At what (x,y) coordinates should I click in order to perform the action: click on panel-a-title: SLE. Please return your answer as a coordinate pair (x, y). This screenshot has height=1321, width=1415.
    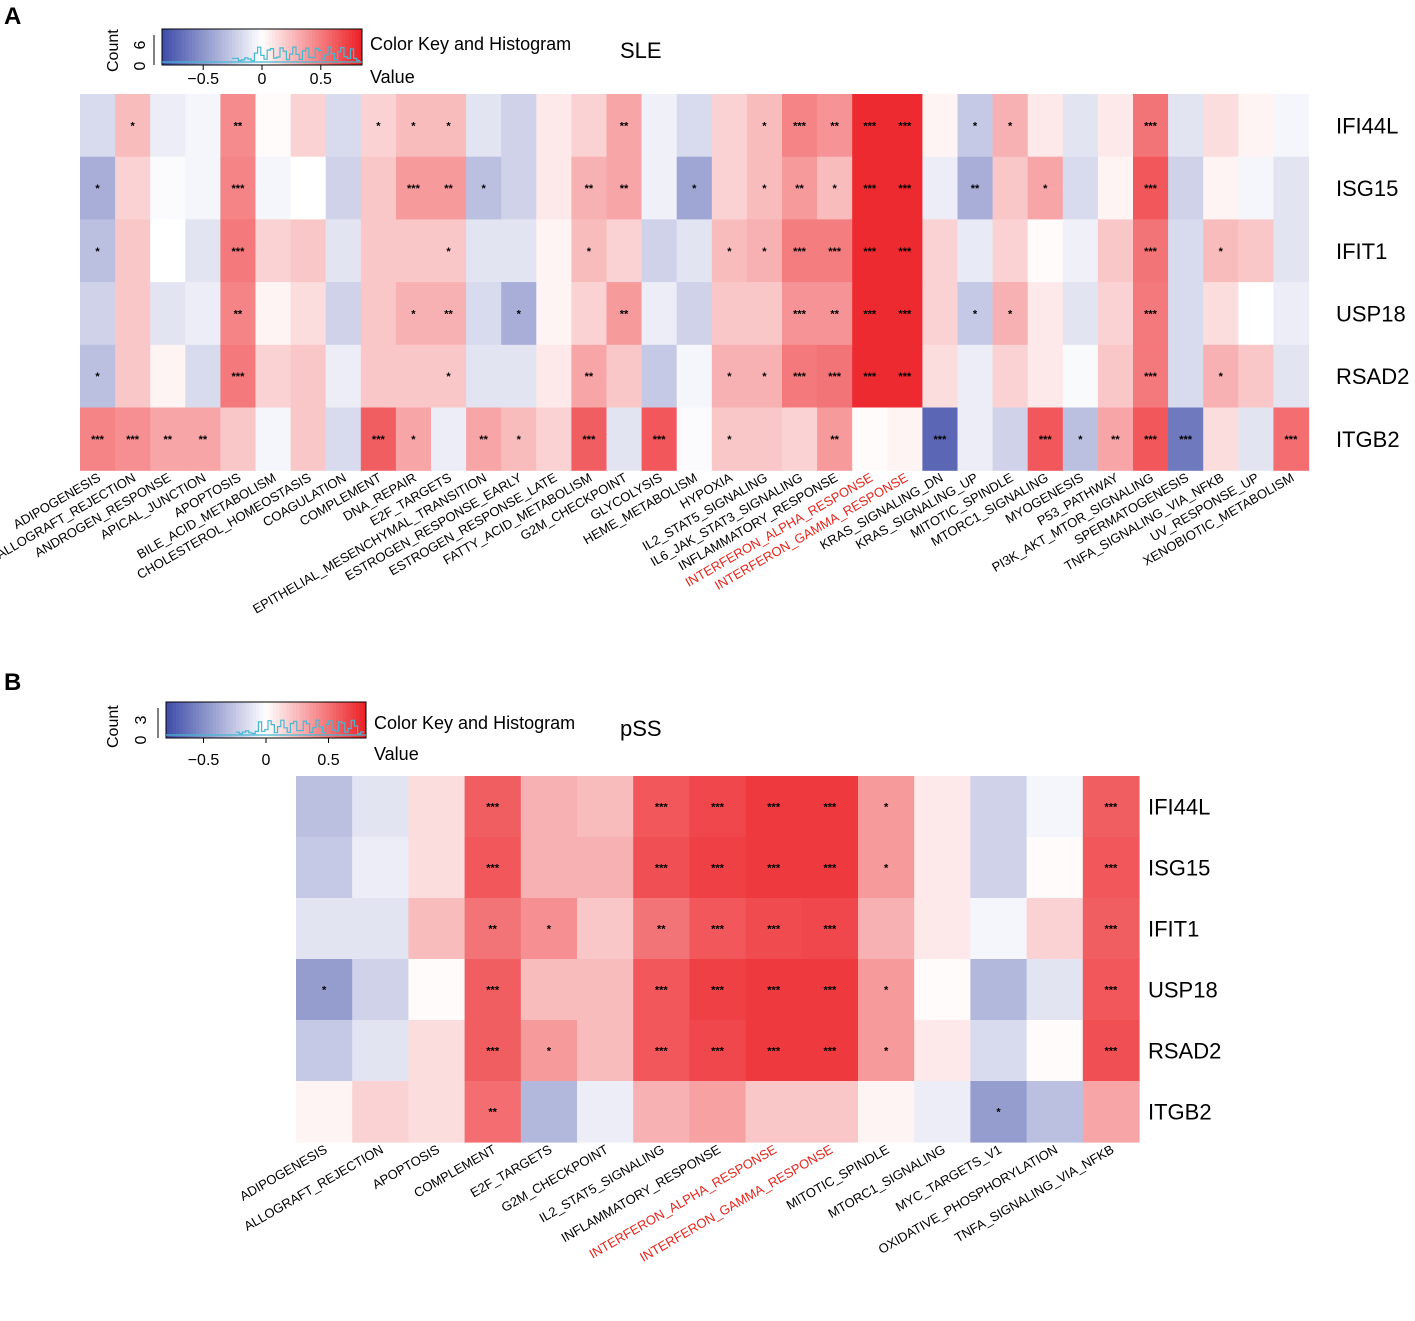
    Looking at the image, I should click on (641, 50).